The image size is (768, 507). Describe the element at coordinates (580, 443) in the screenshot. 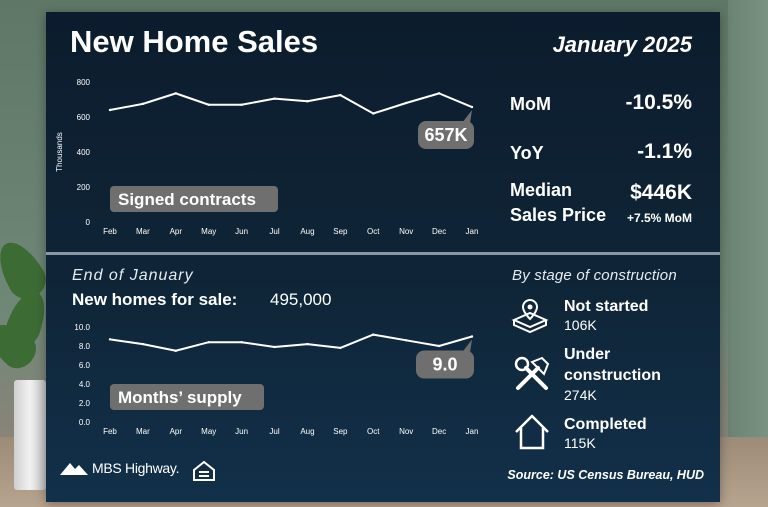

I see `stage-completed-count: 115K` at that location.